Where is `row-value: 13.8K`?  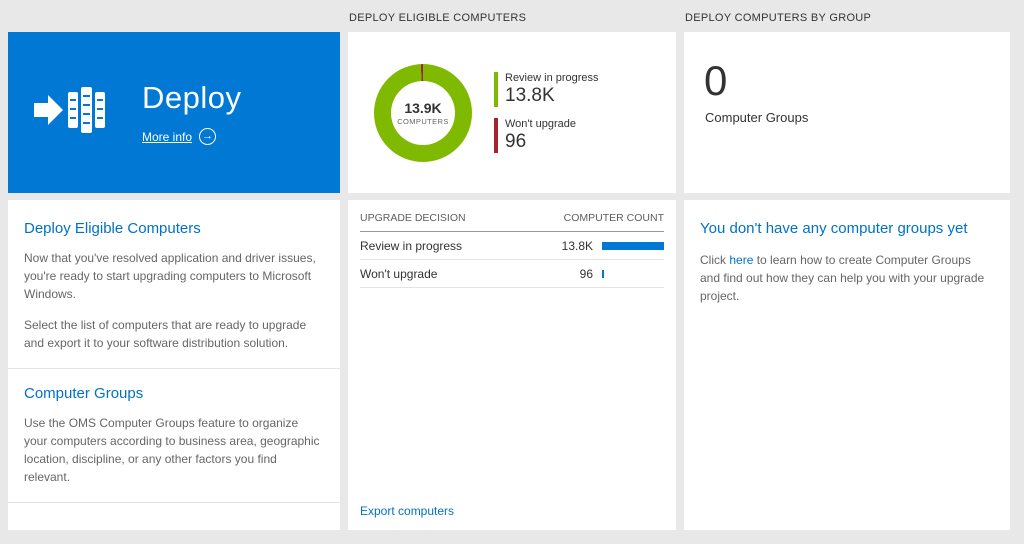
row-value: 13.8K is located at coordinates (577, 245).